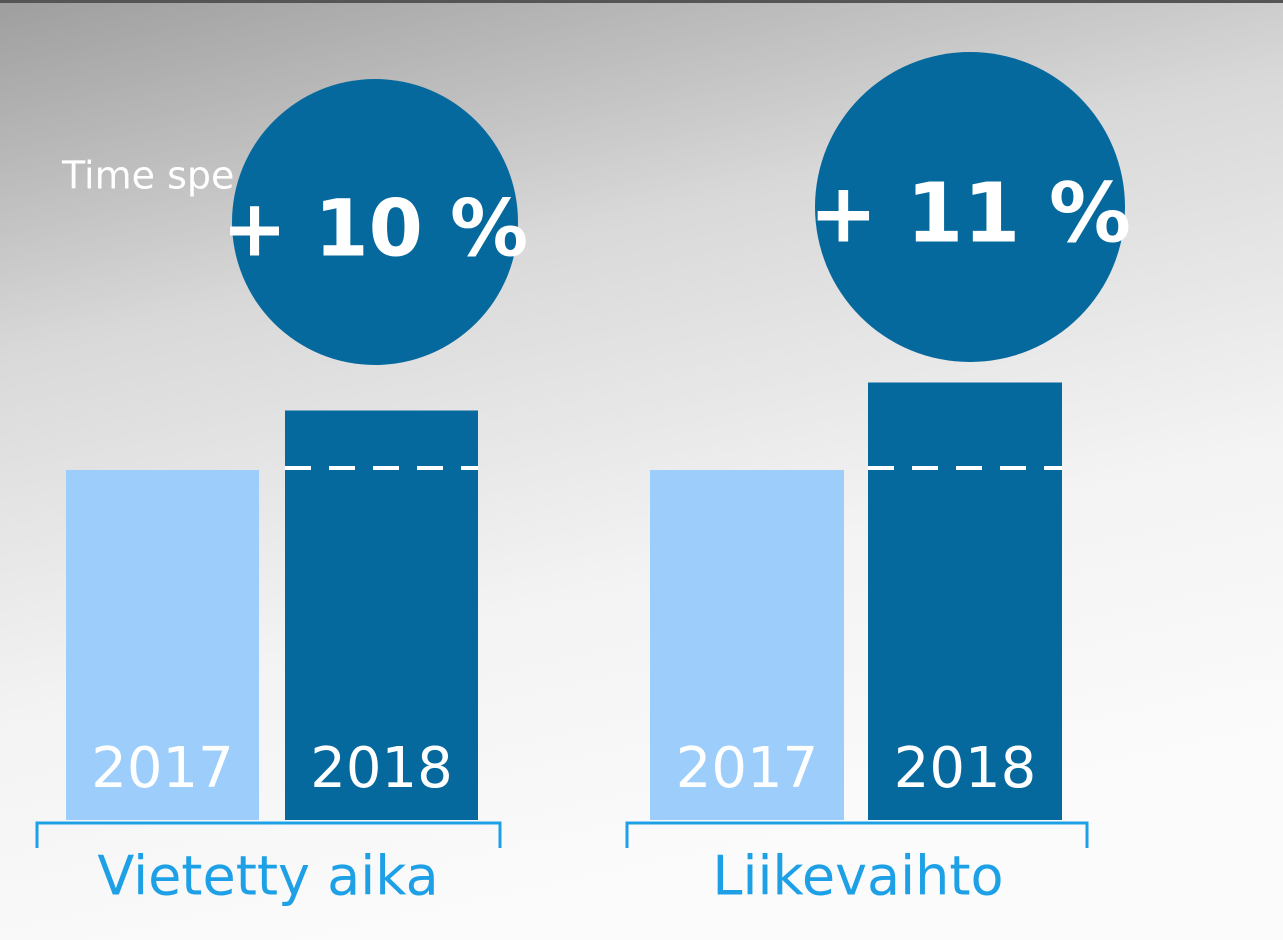 The height and width of the screenshot is (940, 1283). Describe the element at coordinates (267, 876) in the screenshot. I see `chart-title: Vietetty aika` at that location.